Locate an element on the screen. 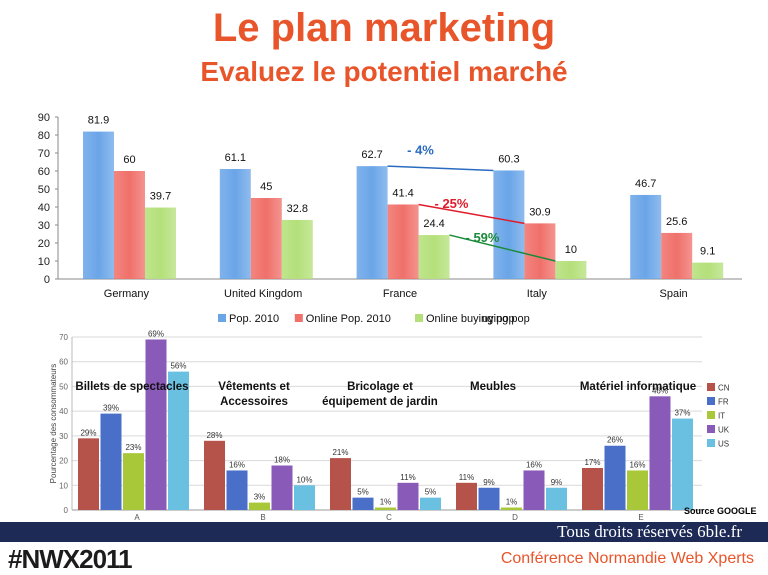 The width and height of the screenshot is (768, 575). data-label: 29% is located at coordinates (88, 432).